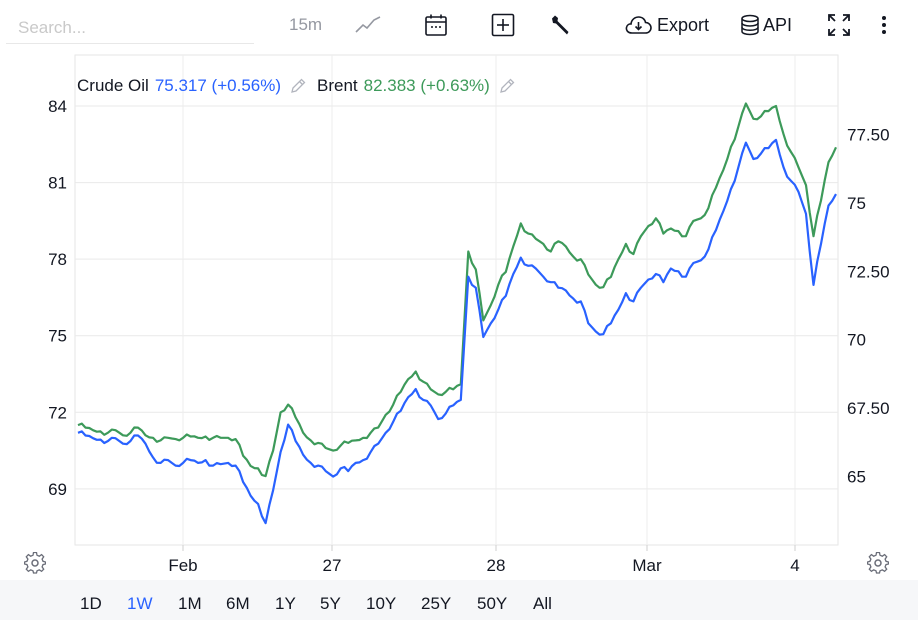 The image size is (918, 620). What do you see at coordinates (483, 565) in the screenshot?
I see `time-axis: Feb 27 28 Mar 4` at bounding box center [483, 565].